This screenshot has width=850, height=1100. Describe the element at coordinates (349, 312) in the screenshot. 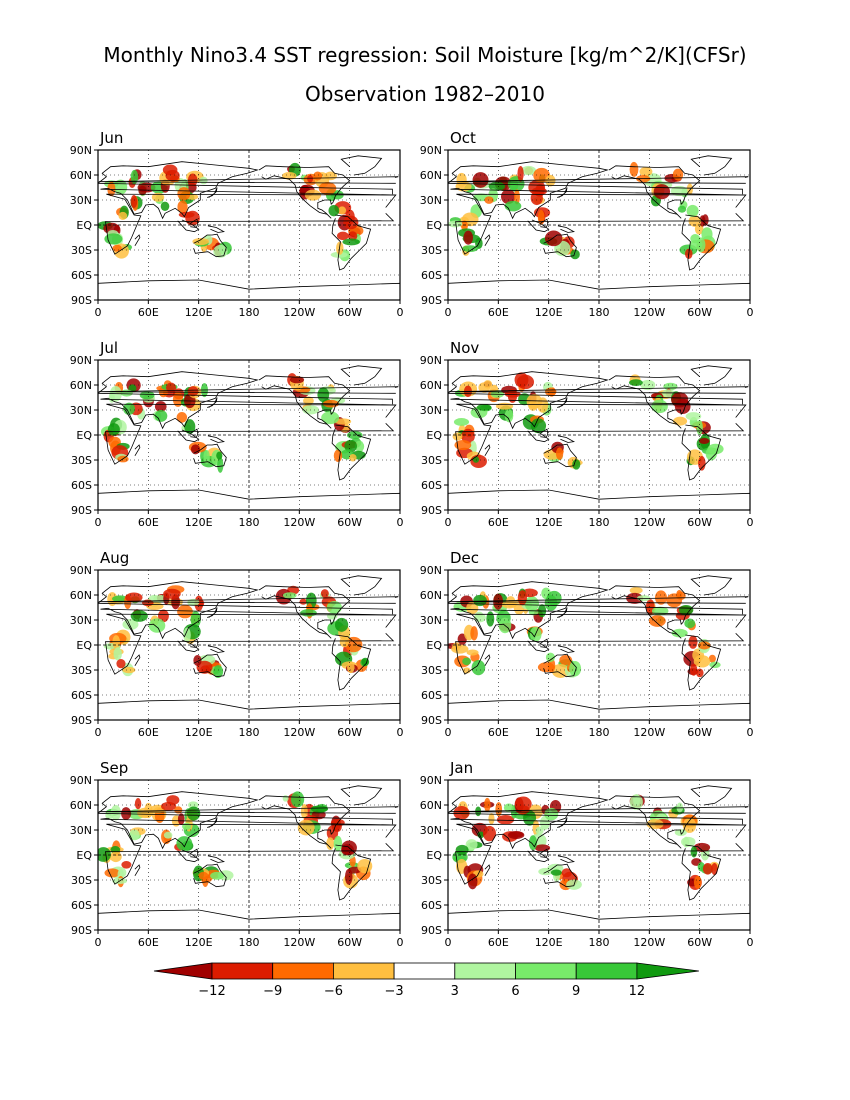

I see `x-tick-label: 60W` at that location.